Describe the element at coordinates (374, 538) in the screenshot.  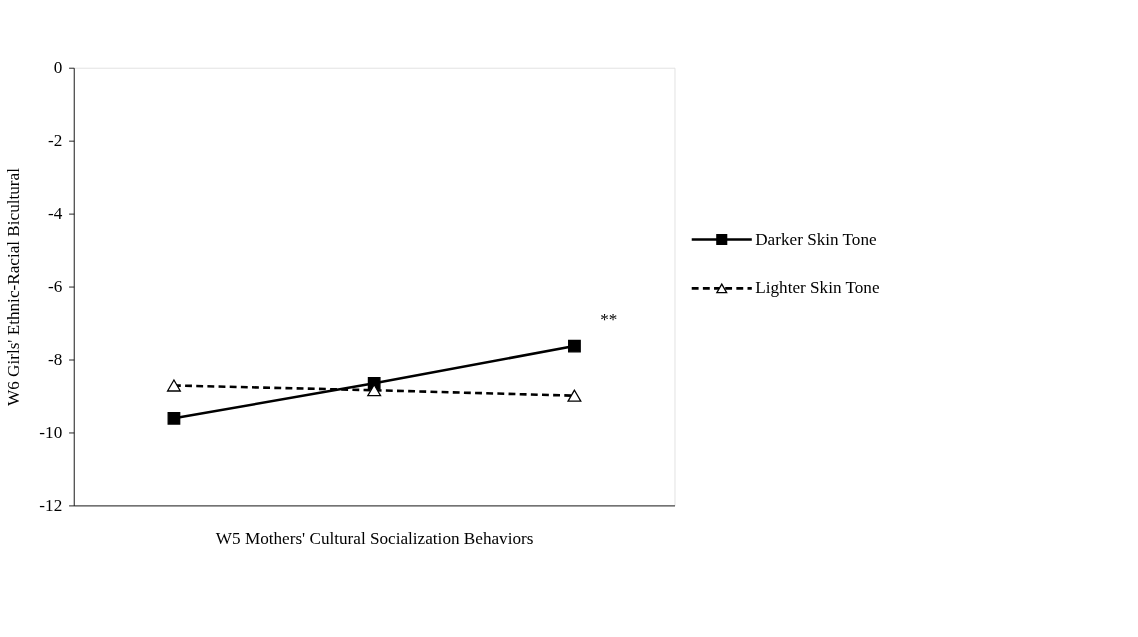
I see `x-axis-title: W5 Mothers' Cultural Socialization Behaviors` at that location.